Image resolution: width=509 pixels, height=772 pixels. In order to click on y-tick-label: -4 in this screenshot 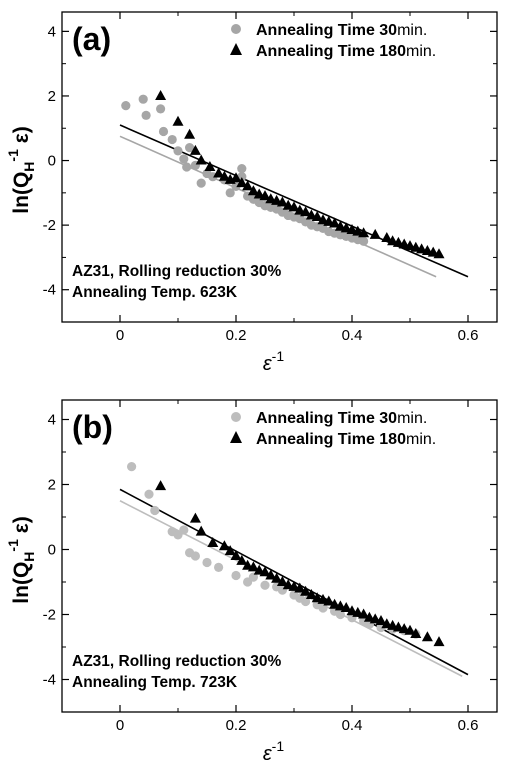, I will do `click(49, 290)`.